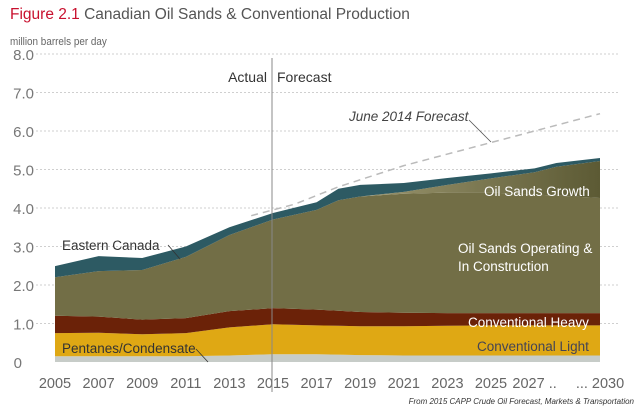  I want to click on area-conventional-heavy, so click(327, 321).